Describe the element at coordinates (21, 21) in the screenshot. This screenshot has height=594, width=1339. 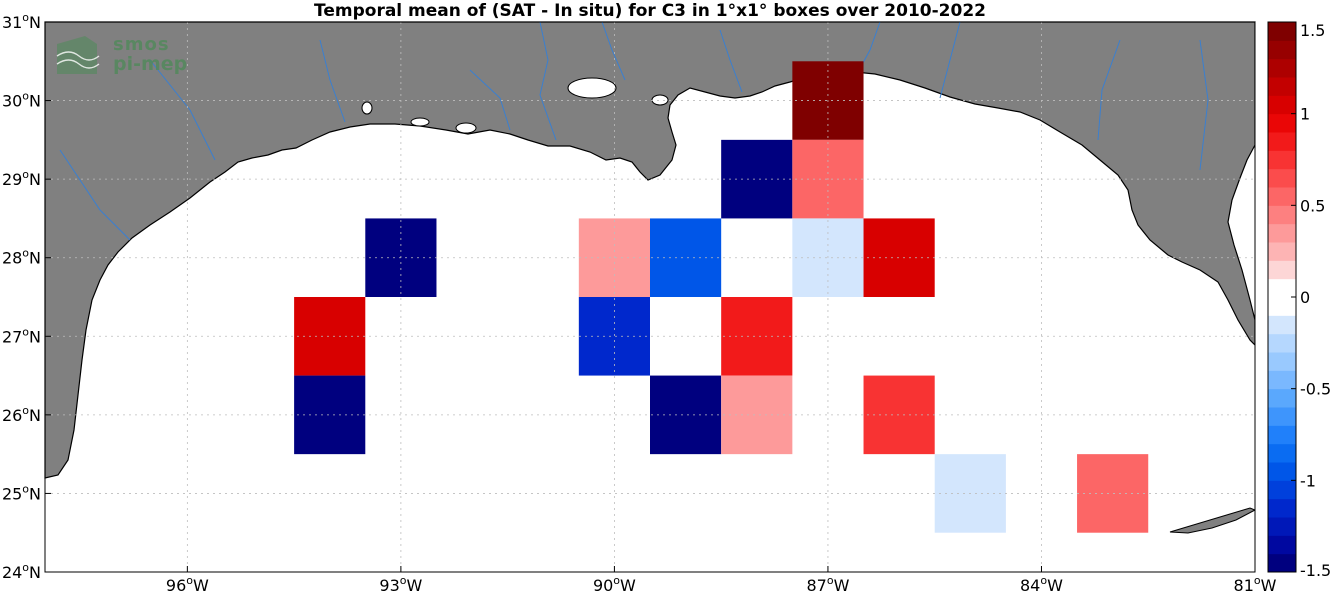
I see `tick-label: 31oN` at that location.